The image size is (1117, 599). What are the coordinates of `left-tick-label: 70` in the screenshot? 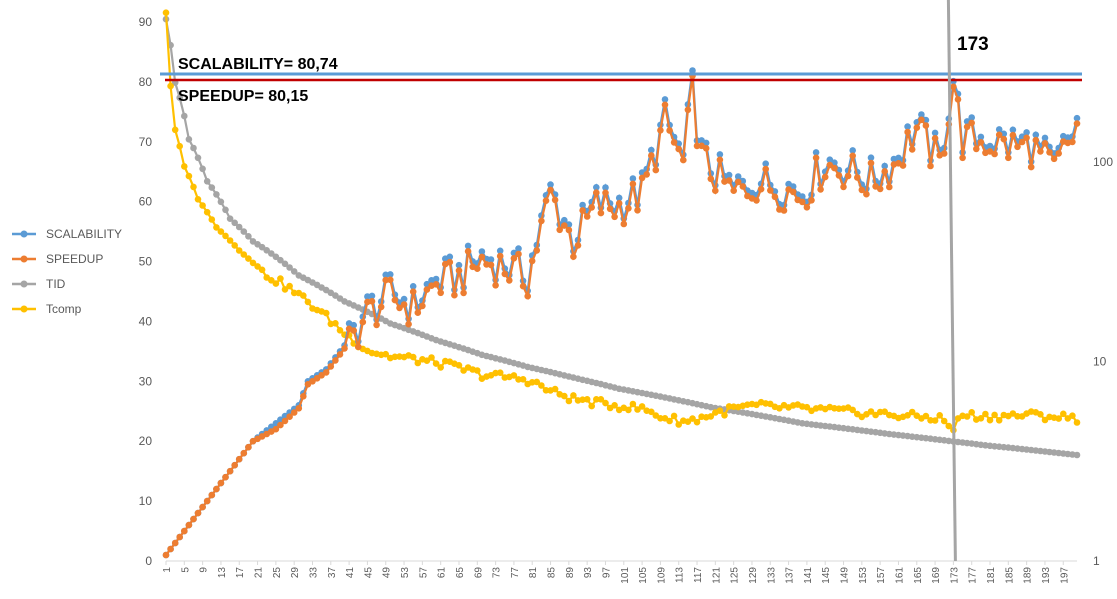 It's located at (146, 142).